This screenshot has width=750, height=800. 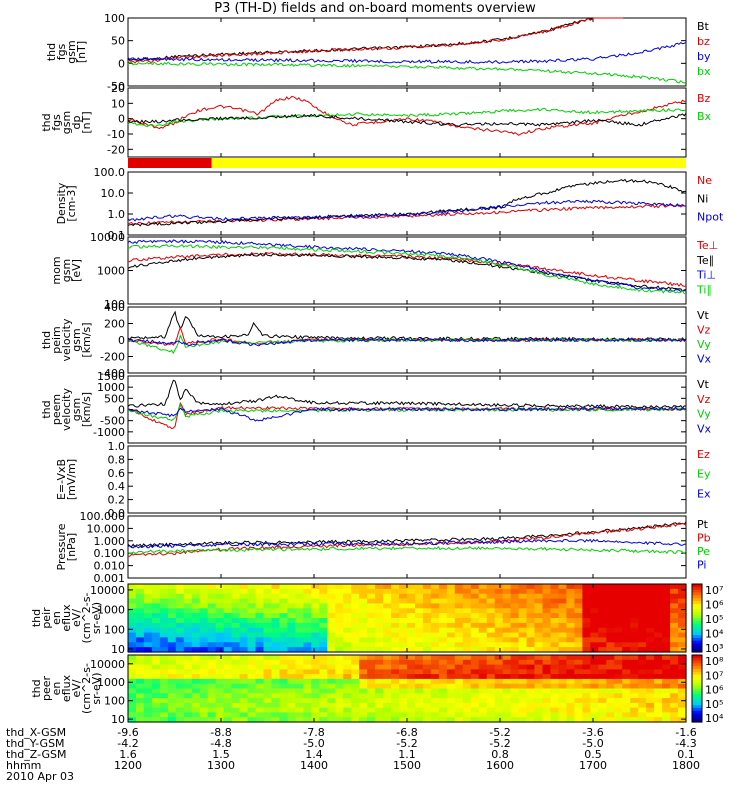 What do you see at coordinates (703, 454) in the screenshot?
I see `efield-legend-0: Ez` at bounding box center [703, 454].